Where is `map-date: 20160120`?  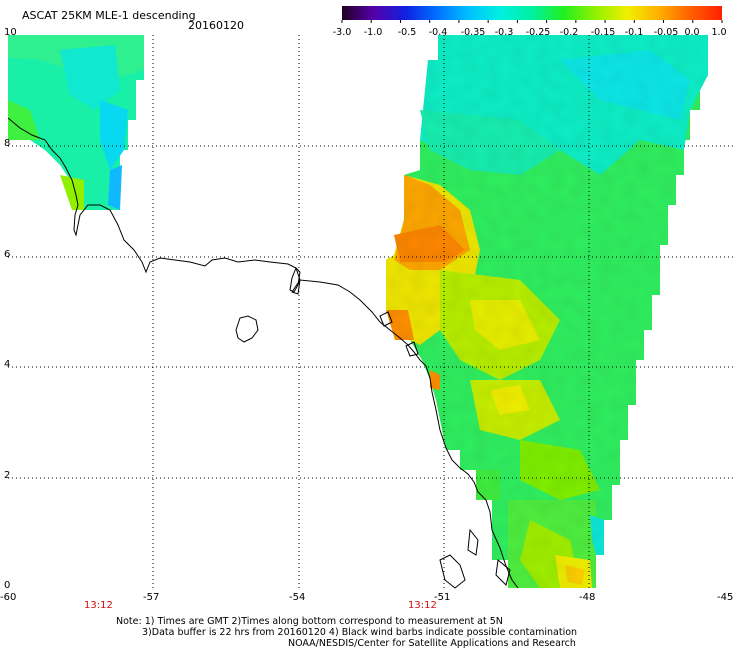 map-date: 20160120 is located at coordinates (216, 25).